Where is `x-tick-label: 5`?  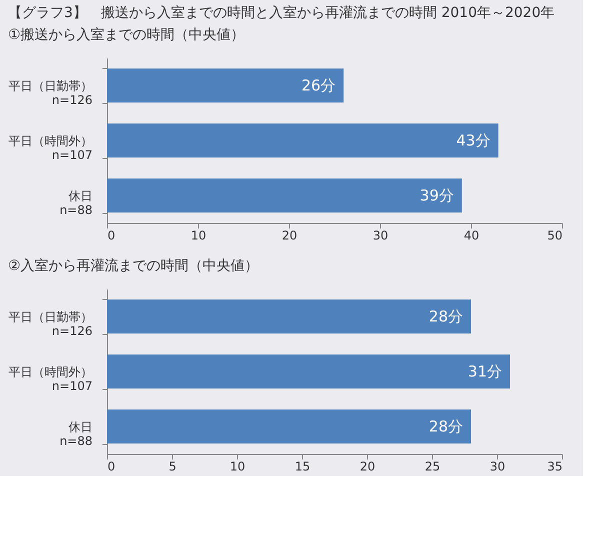
x-tick-label: 5 is located at coordinates (172, 467).